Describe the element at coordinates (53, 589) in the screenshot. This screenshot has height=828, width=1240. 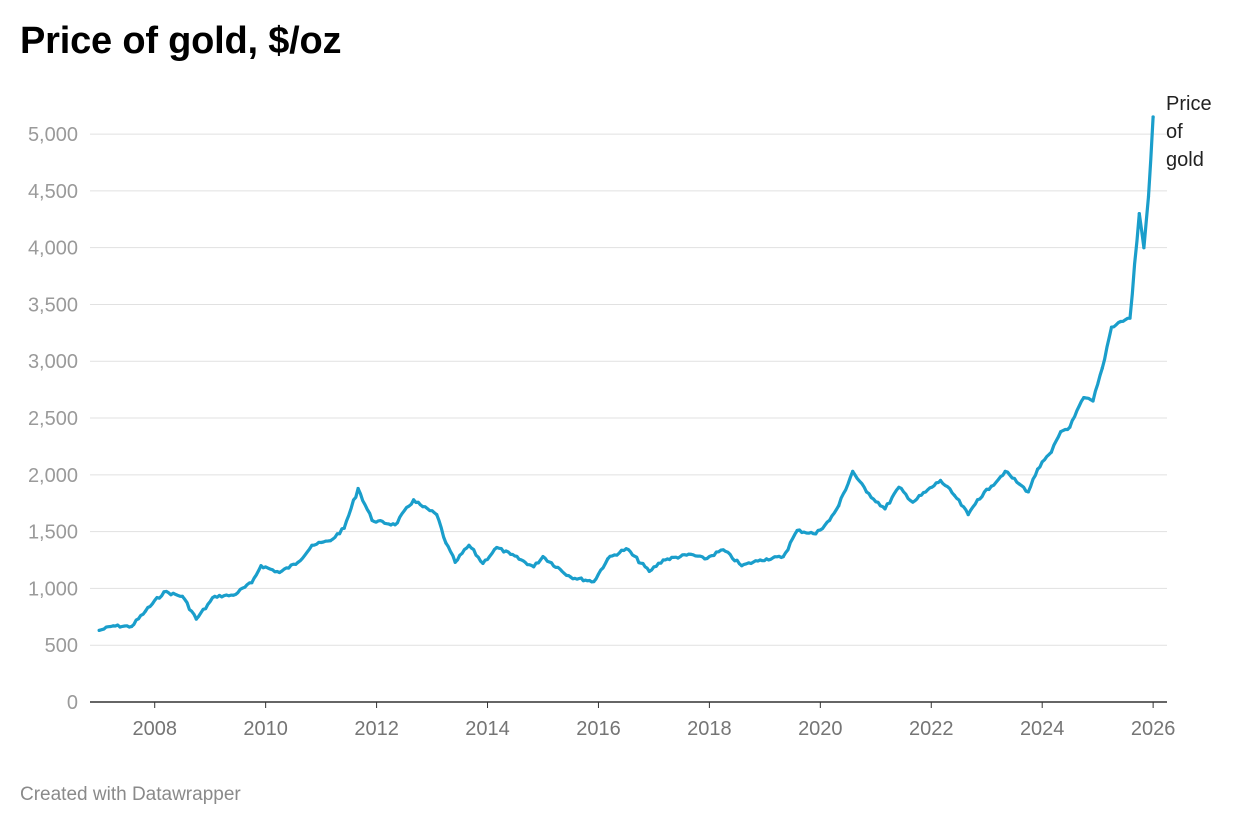
I see `y-tick-label: 1,000` at that location.